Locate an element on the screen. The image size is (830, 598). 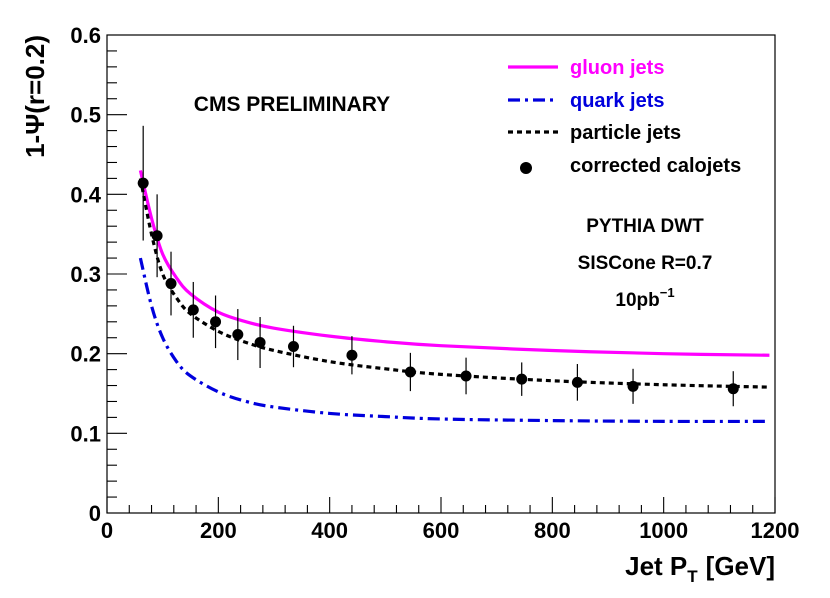
luminosity-label: 10pb−1 is located at coordinates (644, 298).